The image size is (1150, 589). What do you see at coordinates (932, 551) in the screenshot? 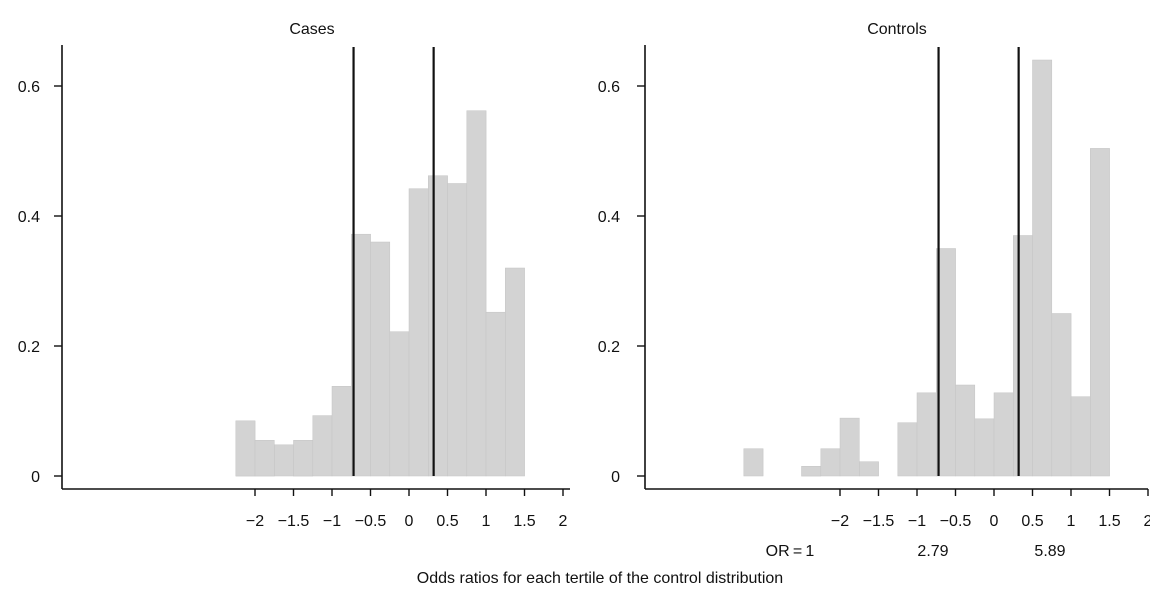
I see `odds-ratio-label-tertile-2: 2.79` at bounding box center [932, 551].